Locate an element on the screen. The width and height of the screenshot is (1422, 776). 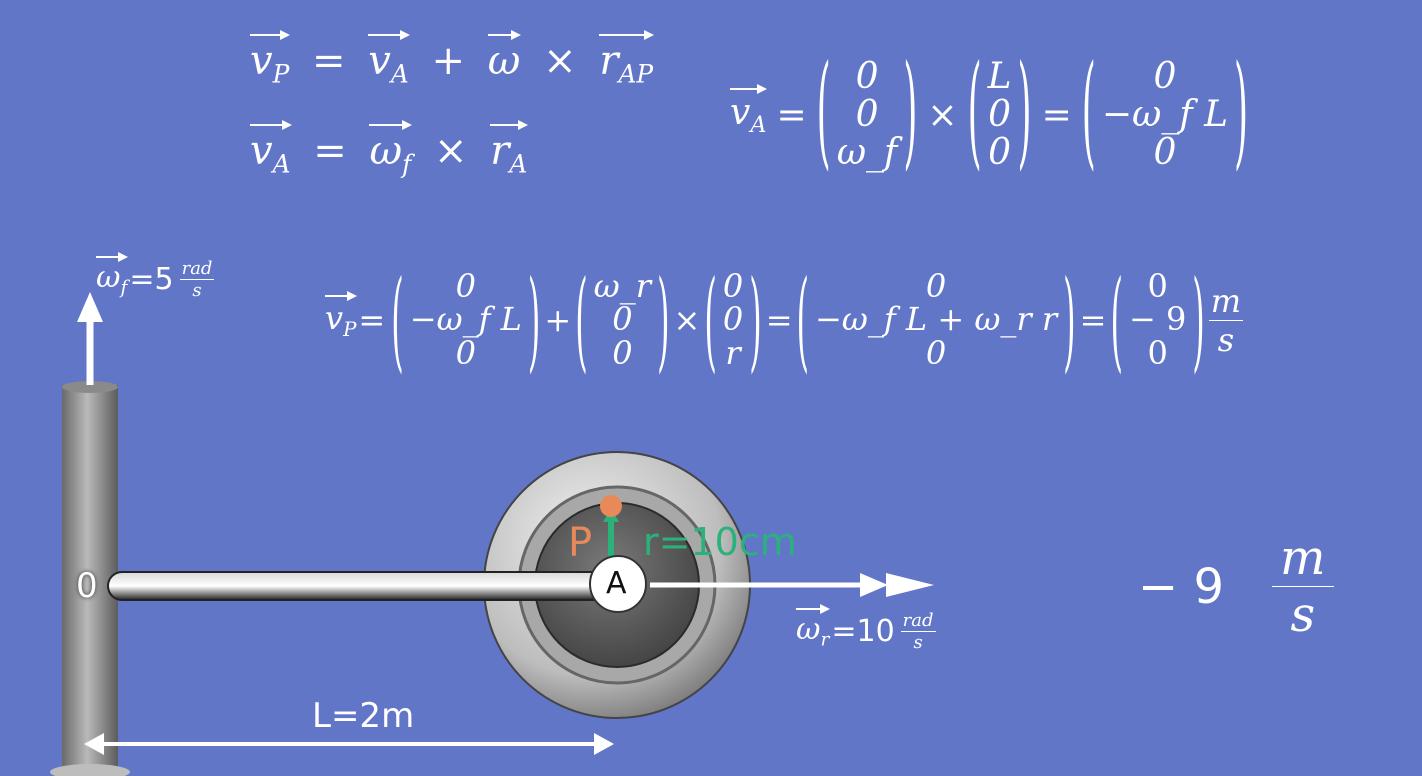
omega-r-label: ωr =10 rad s is located at coordinates (866, 628).